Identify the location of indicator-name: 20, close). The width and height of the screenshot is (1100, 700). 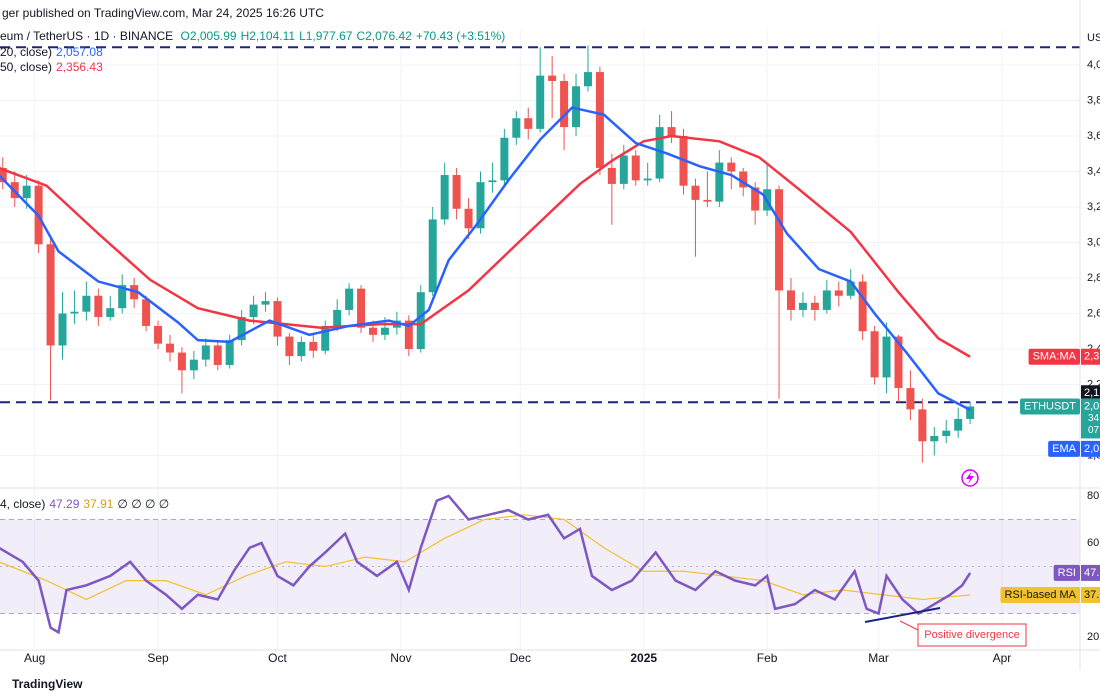
(26, 52).